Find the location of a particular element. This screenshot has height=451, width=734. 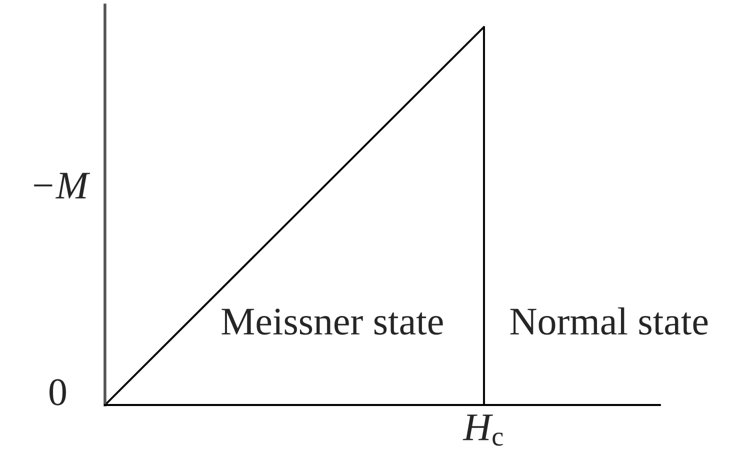

annotation: Normal state is located at coordinates (609, 321).